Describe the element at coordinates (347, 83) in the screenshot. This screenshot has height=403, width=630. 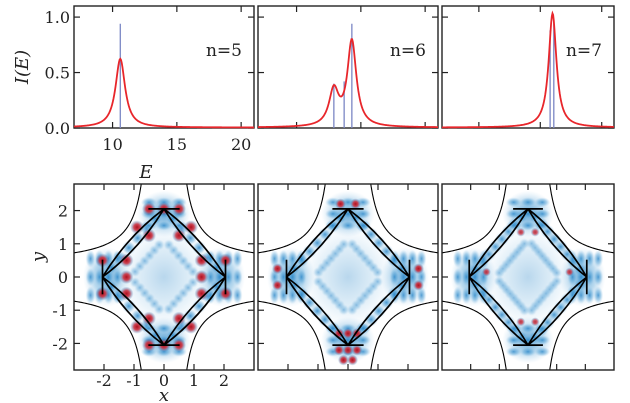
I see `spectrum-curve` at that location.